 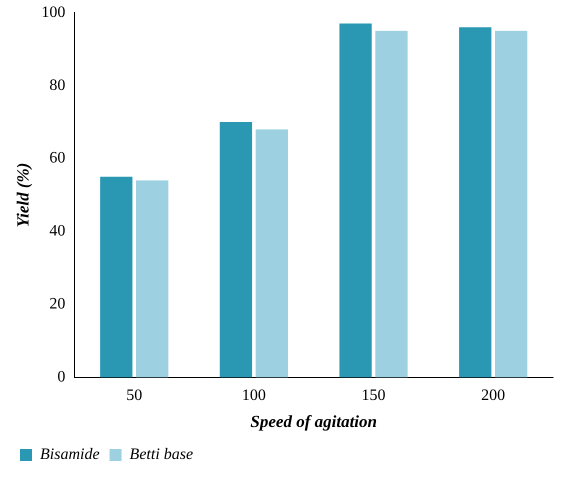 I want to click on x-tick-label: 200, so click(x=493, y=395).